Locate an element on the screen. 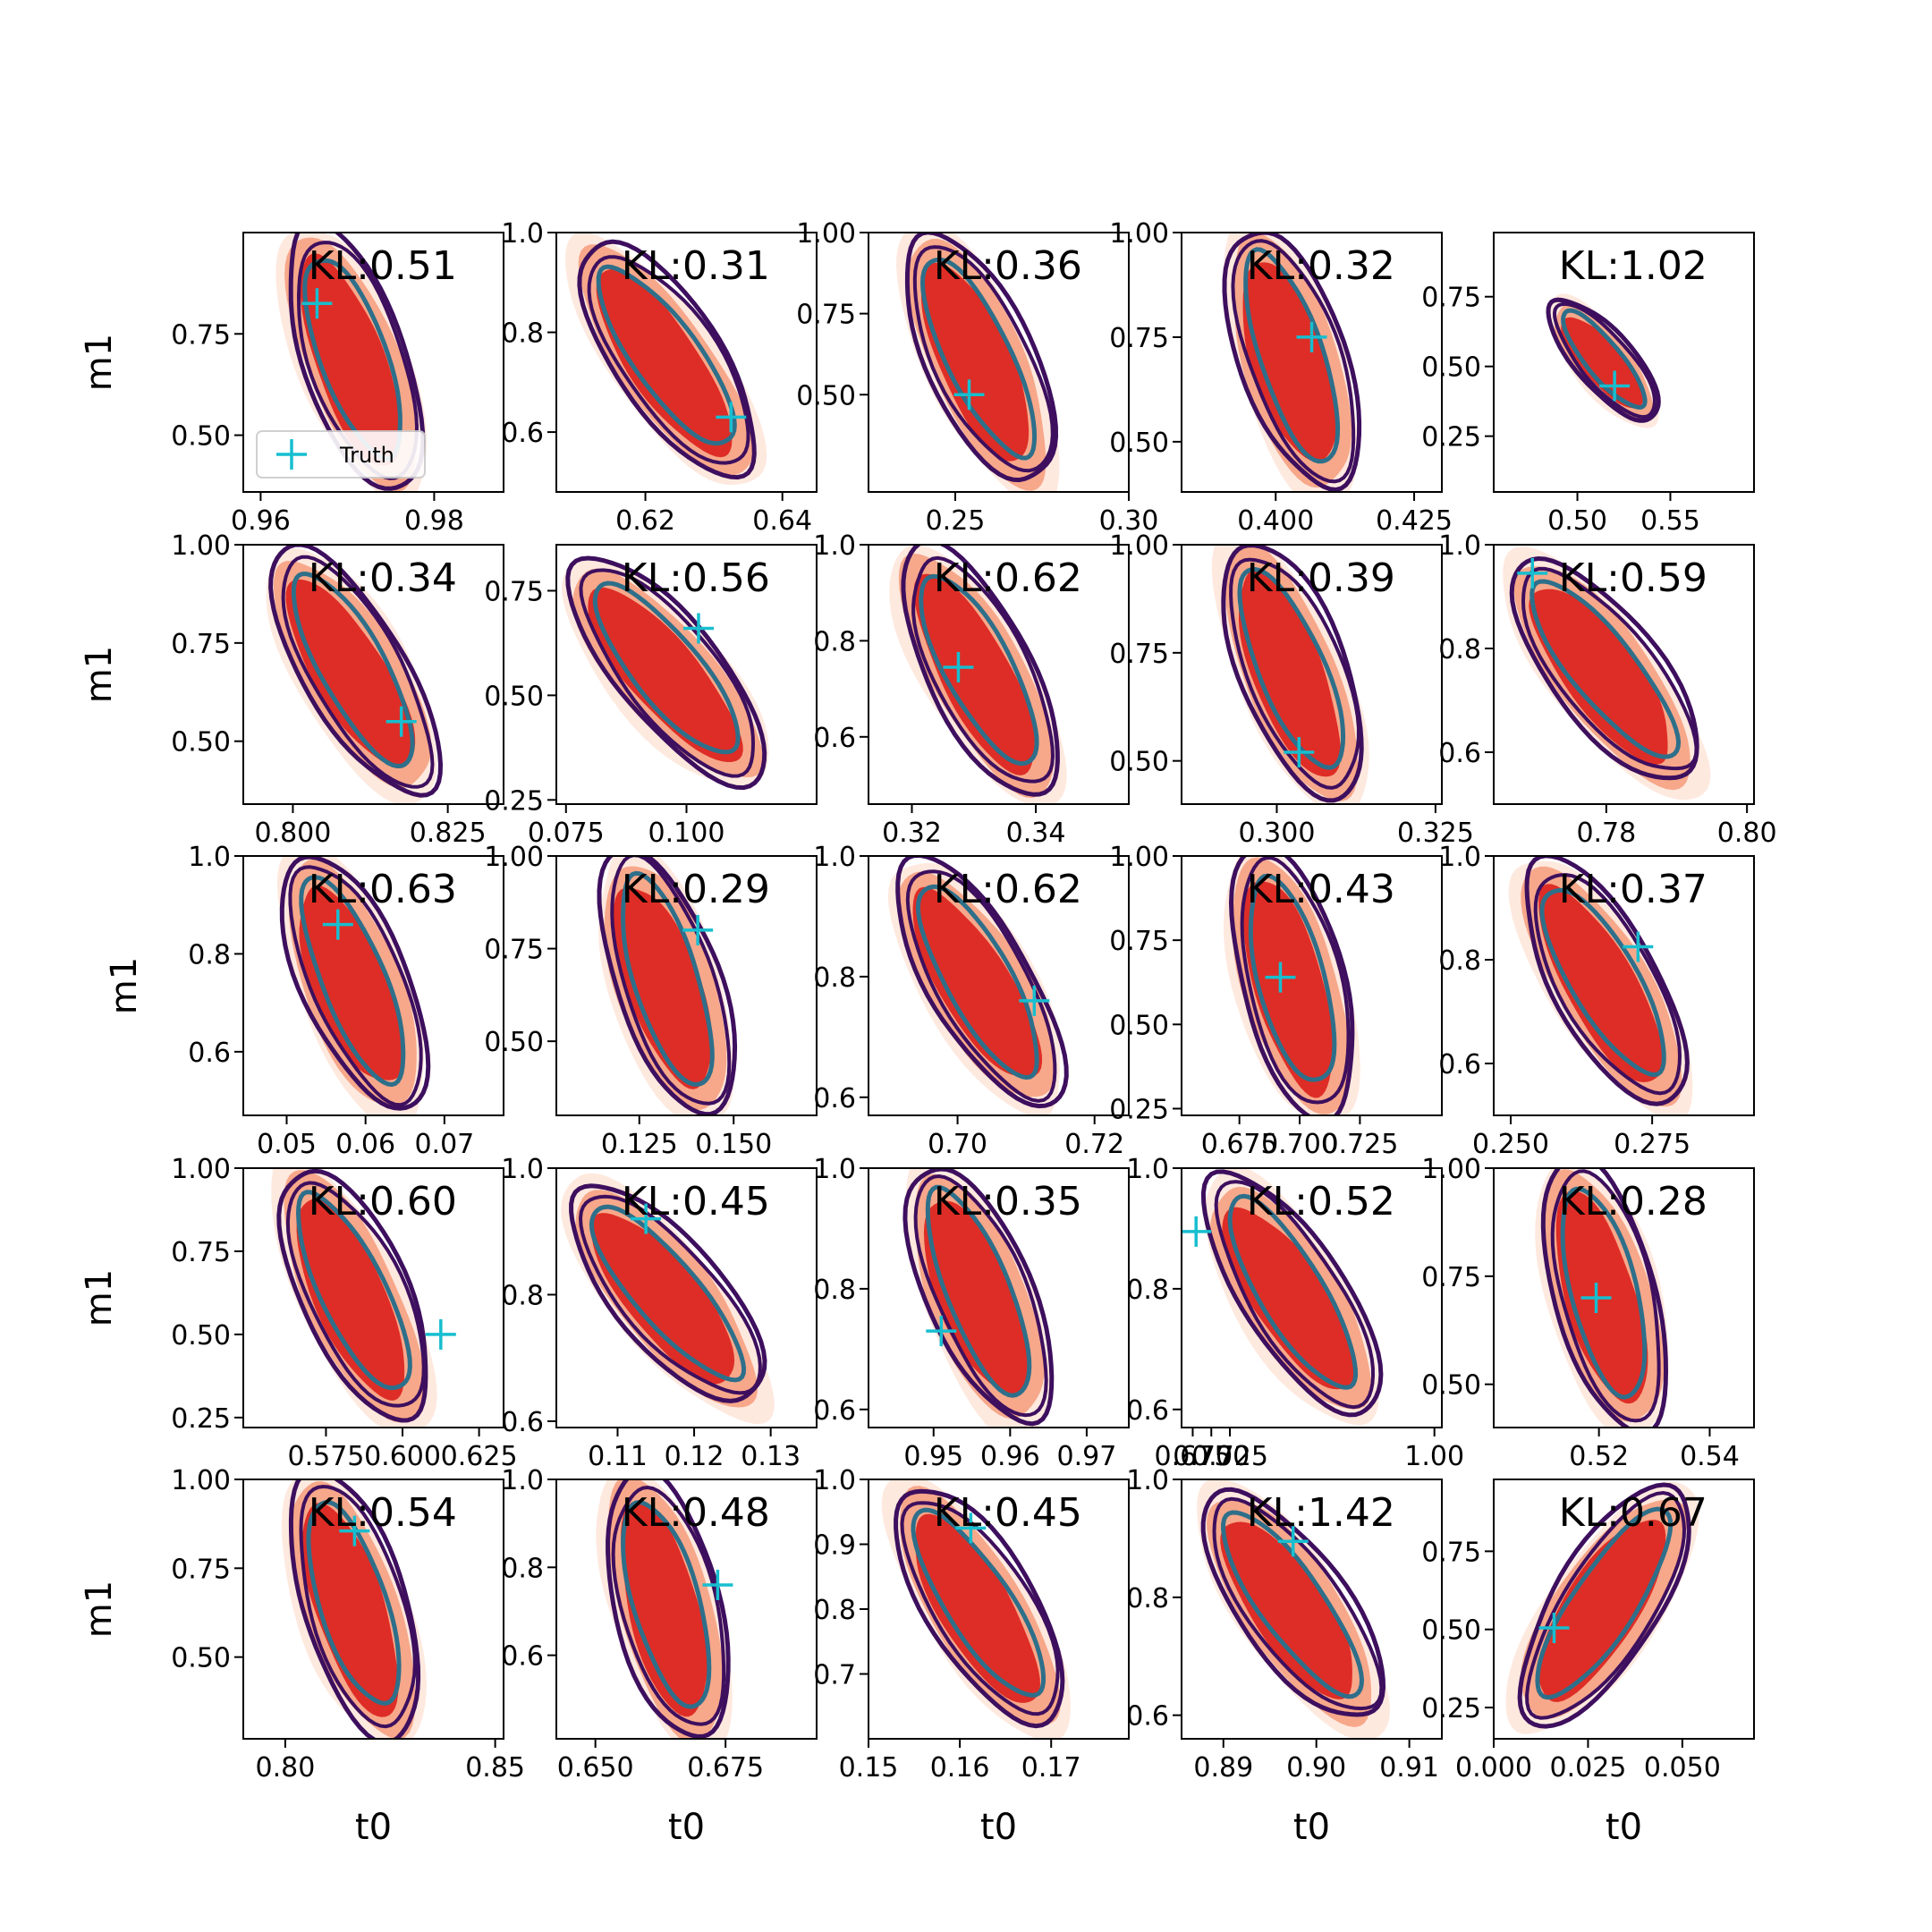  kl-label: KL:0.63 is located at coordinates (383, 889).